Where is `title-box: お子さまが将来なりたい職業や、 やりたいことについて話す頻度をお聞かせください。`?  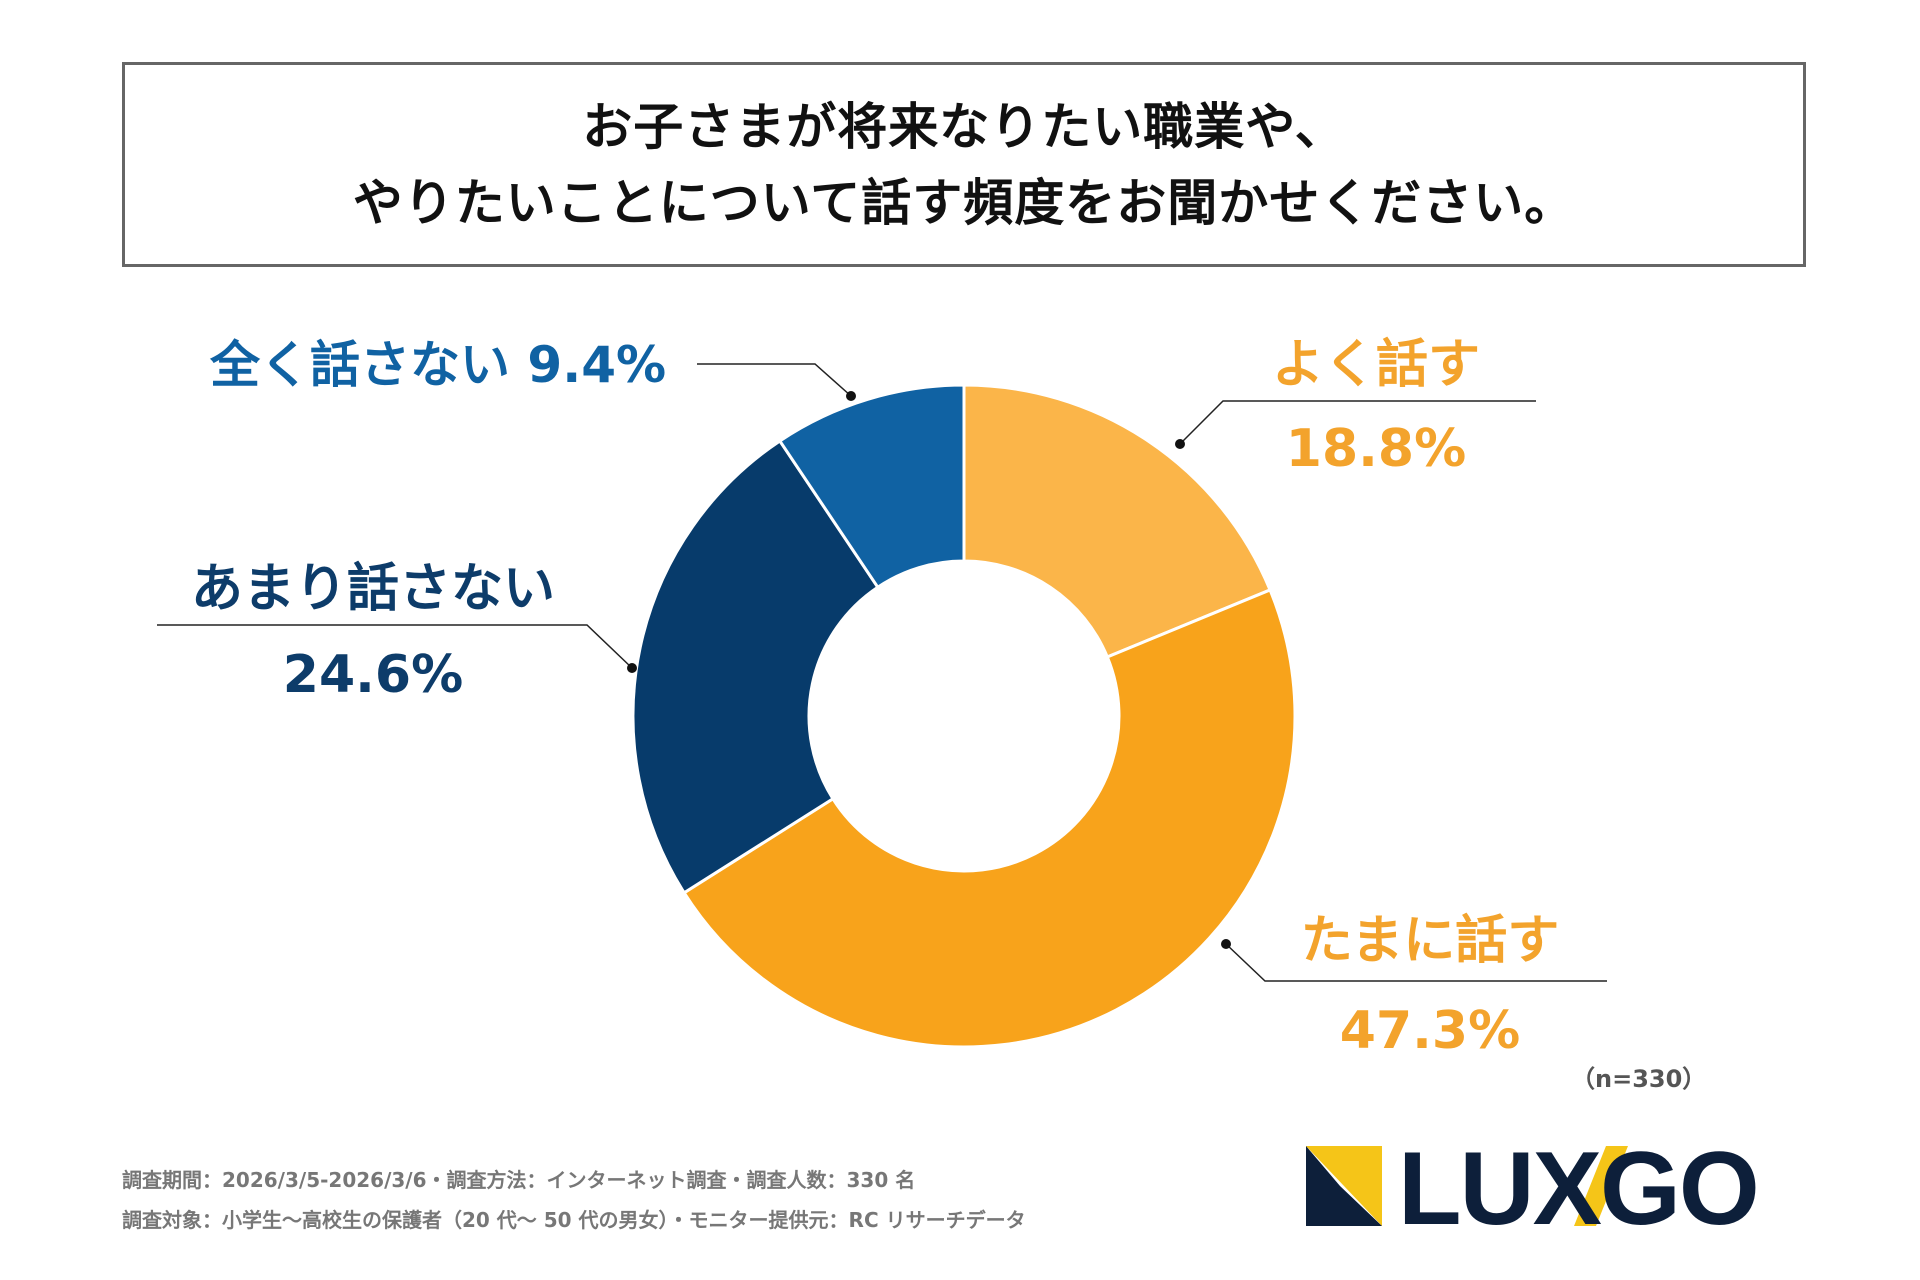 title-box: お子さまが将来なりたい職業や、 やりたいことについて話す頻度をお聞かせください。 is located at coordinates (964, 164).